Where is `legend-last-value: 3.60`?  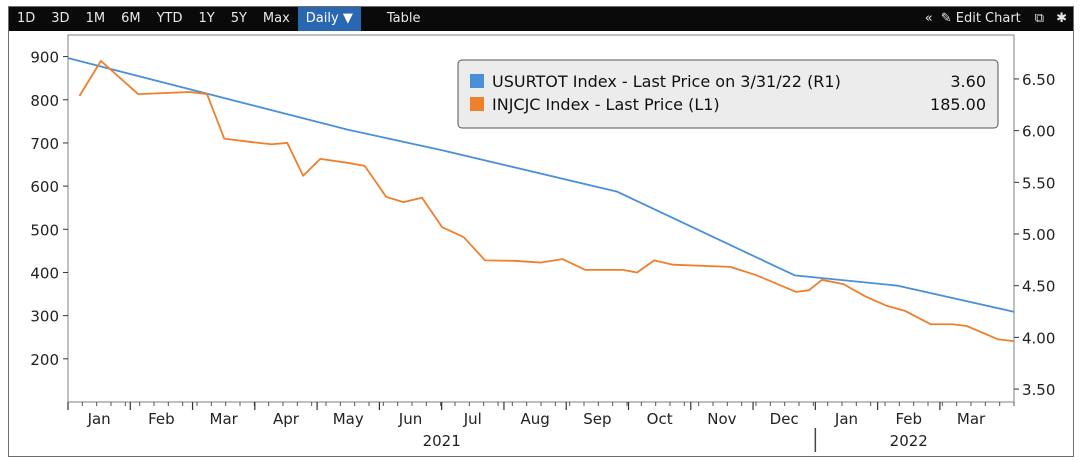
legend-last-value: 3.60 is located at coordinates (968, 81).